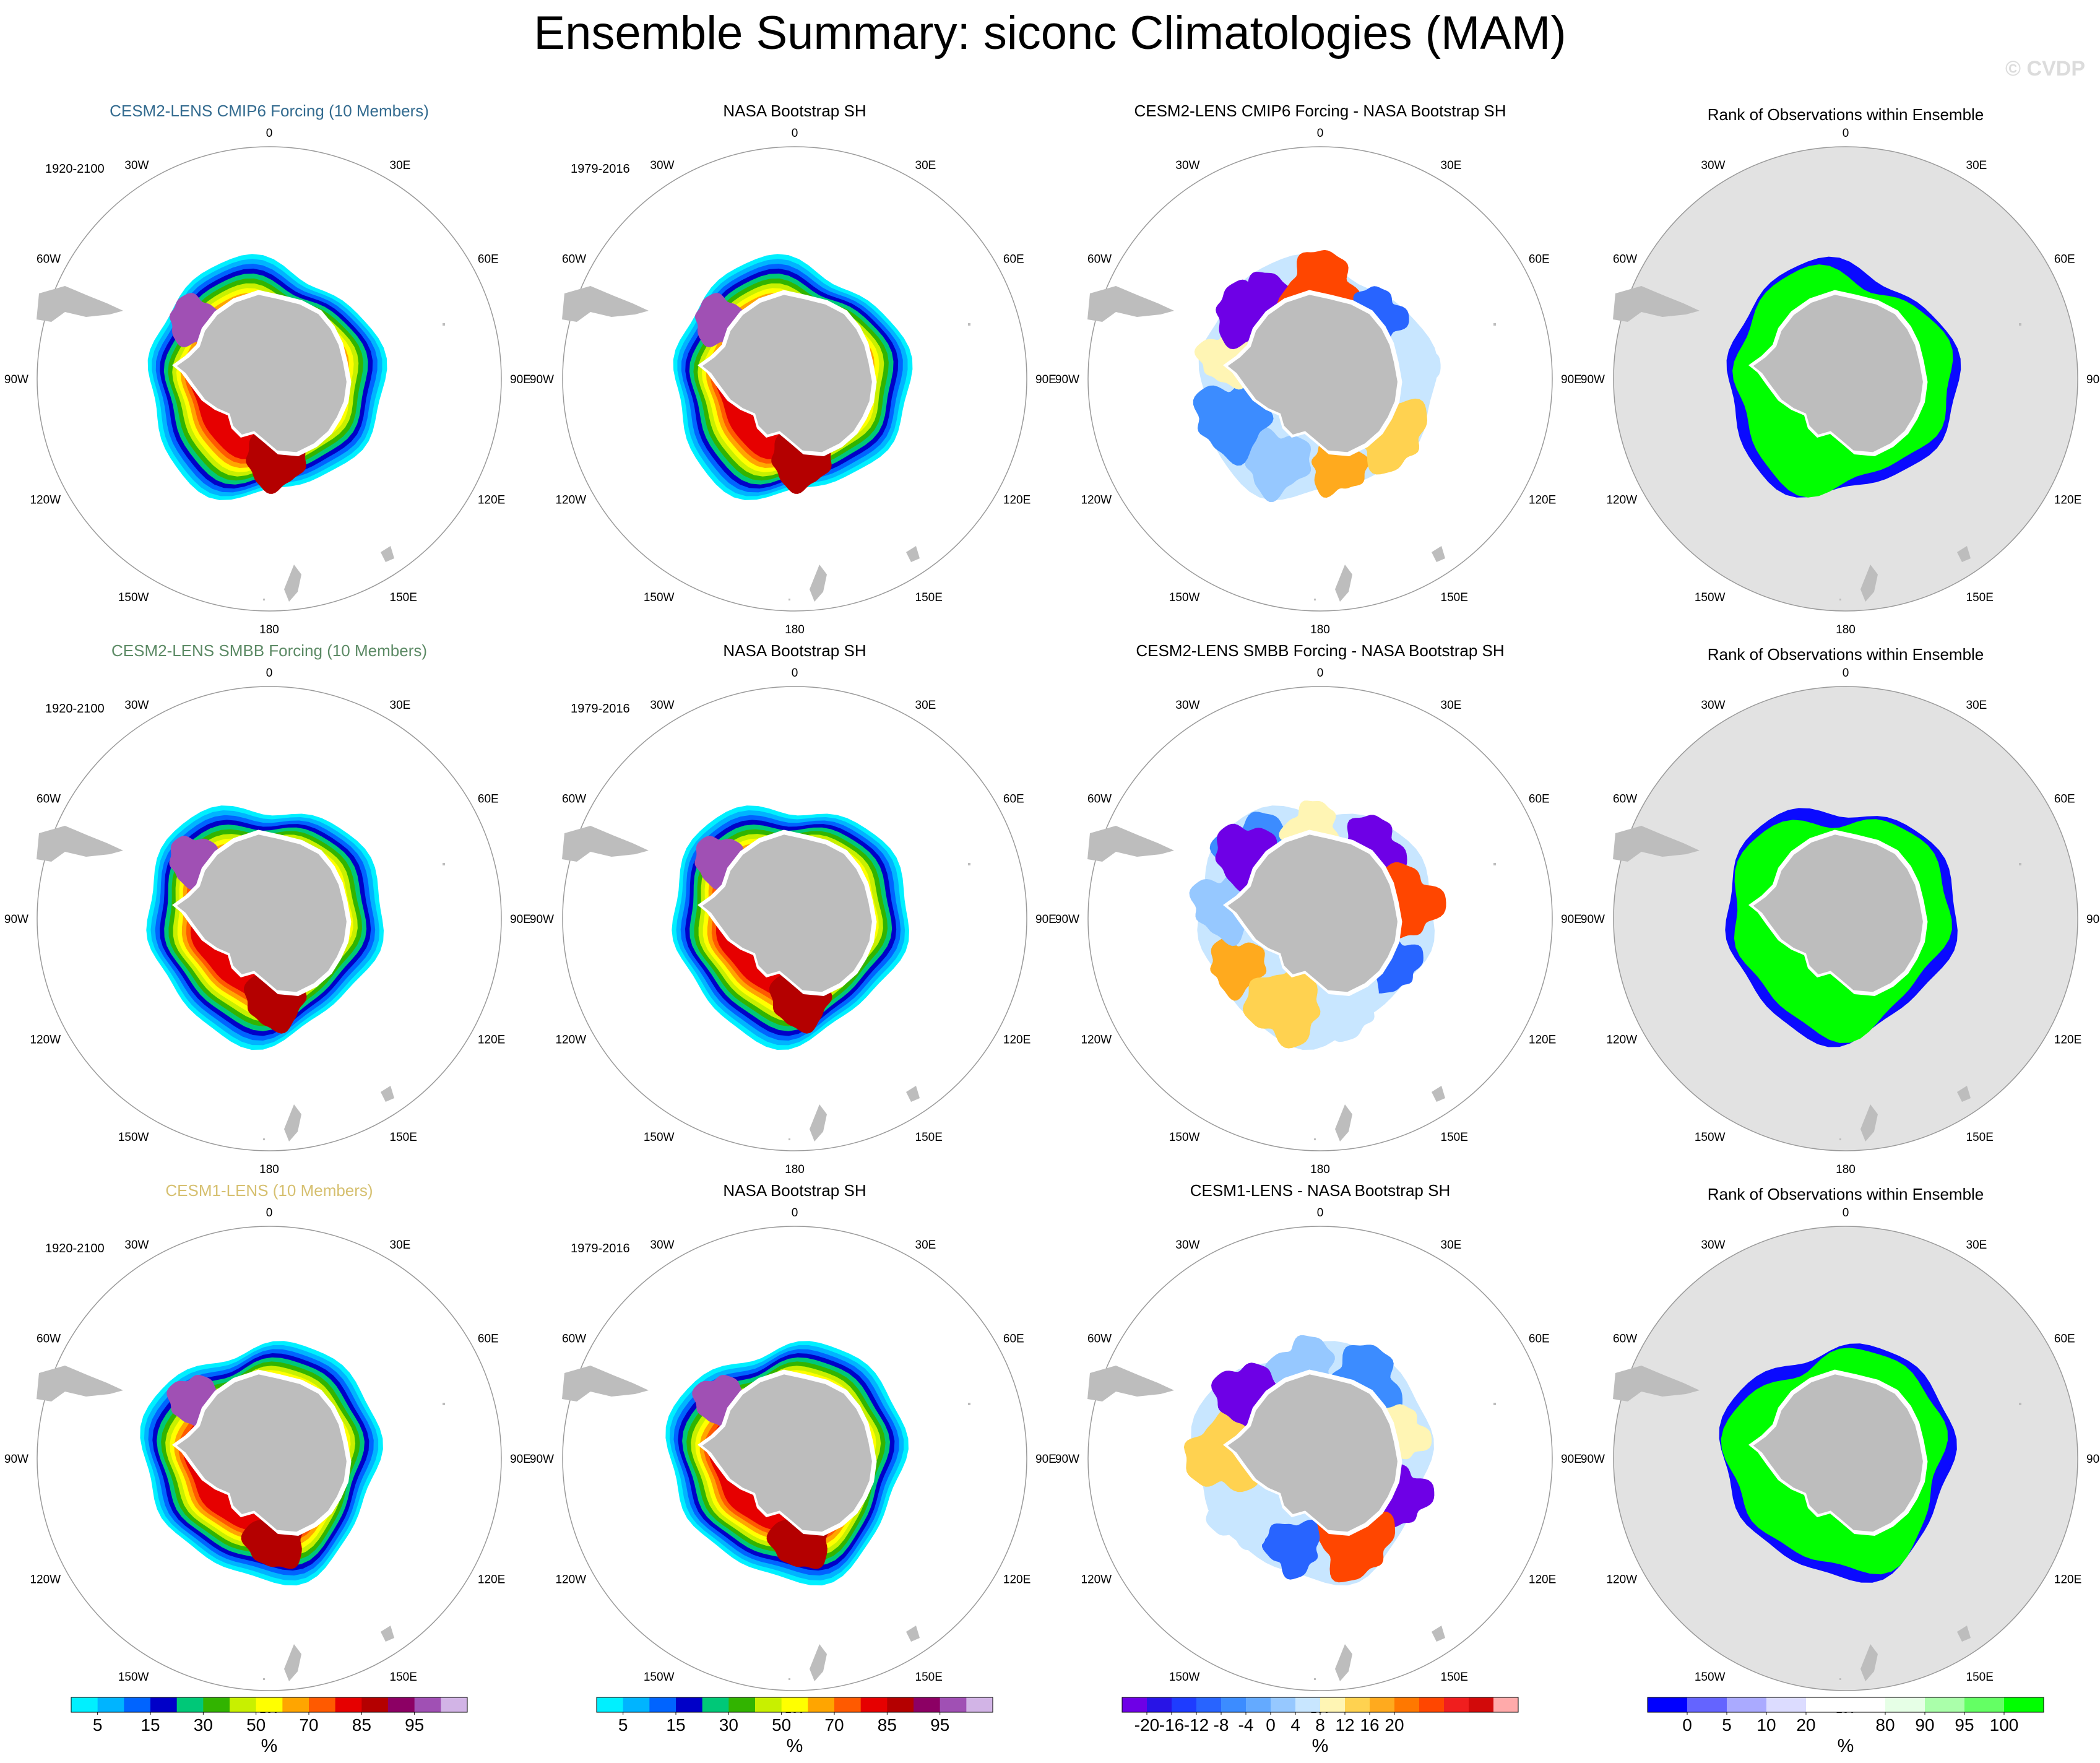 The width and height of the screenshot is (2100, 1763). What do you see at coordinates (1805, 1725) in the screenshot?
I see `colorbar-label: 20` at bounding box center [1805, 1725].